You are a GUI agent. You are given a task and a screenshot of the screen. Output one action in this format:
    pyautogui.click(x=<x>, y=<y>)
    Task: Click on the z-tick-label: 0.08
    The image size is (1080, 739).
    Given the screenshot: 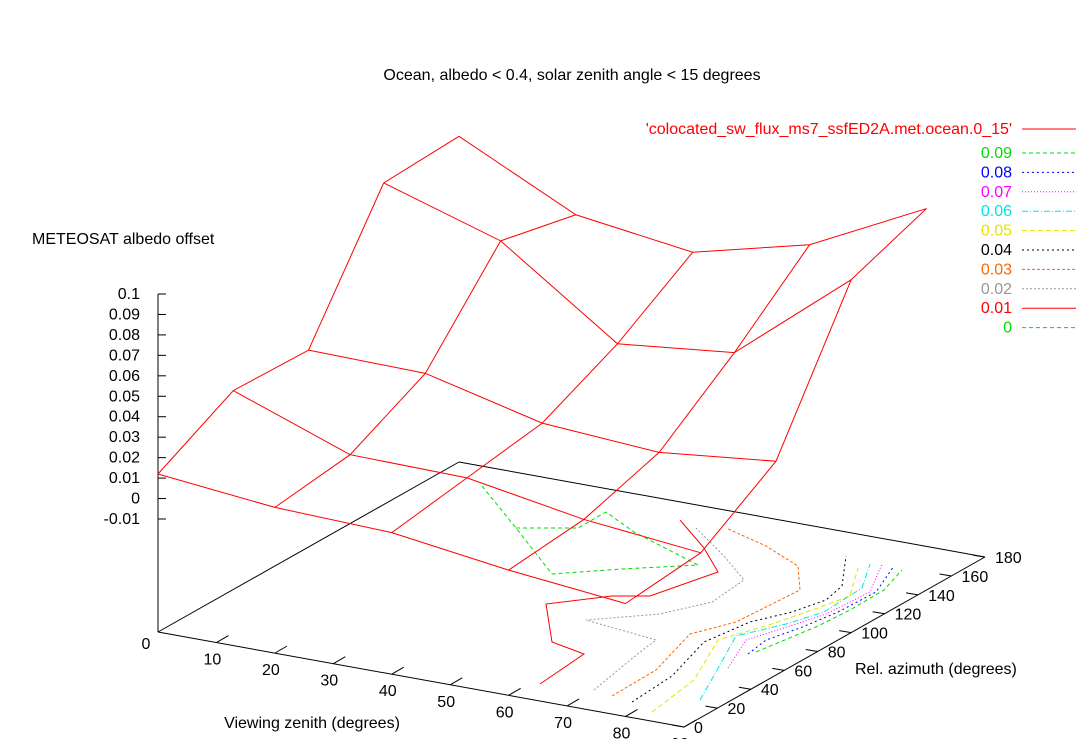 What is the action you would take?
    pyautogui.click(x=124, y=335)
    